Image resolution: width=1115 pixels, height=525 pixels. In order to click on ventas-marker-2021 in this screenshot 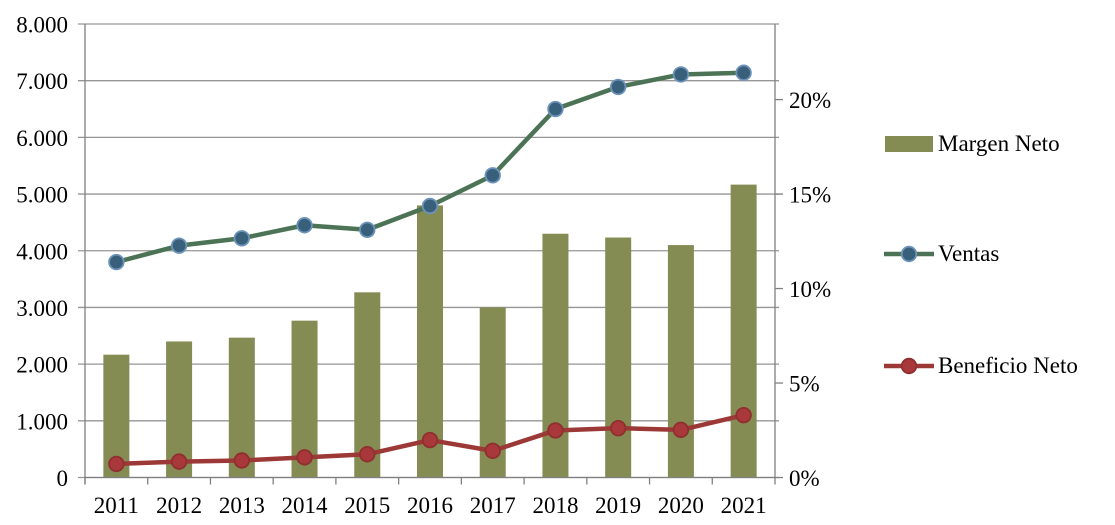, I will do `click(743, 72)`.